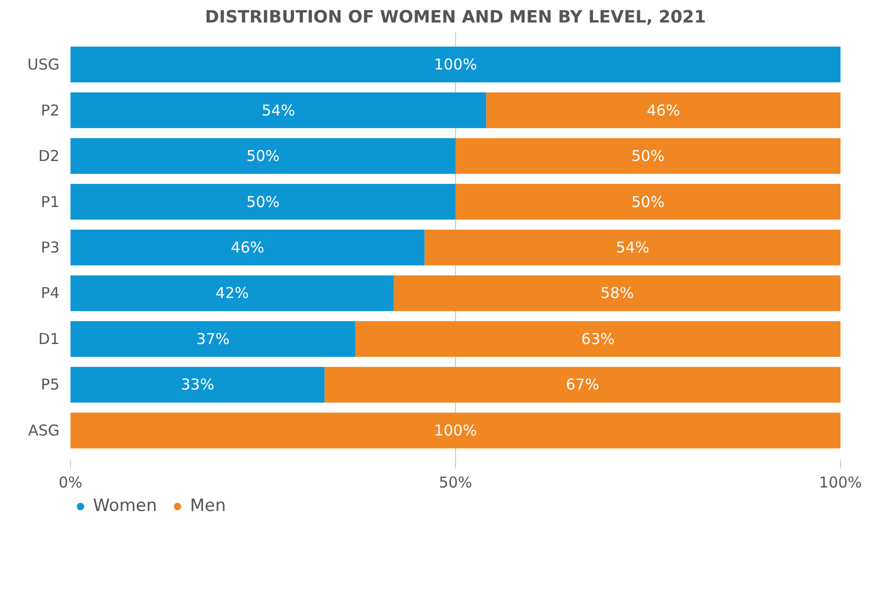  What do you see at coordinates (208, 506) in the screenshot?
I see `legend-label: Men` at bounding box center [208, 506].